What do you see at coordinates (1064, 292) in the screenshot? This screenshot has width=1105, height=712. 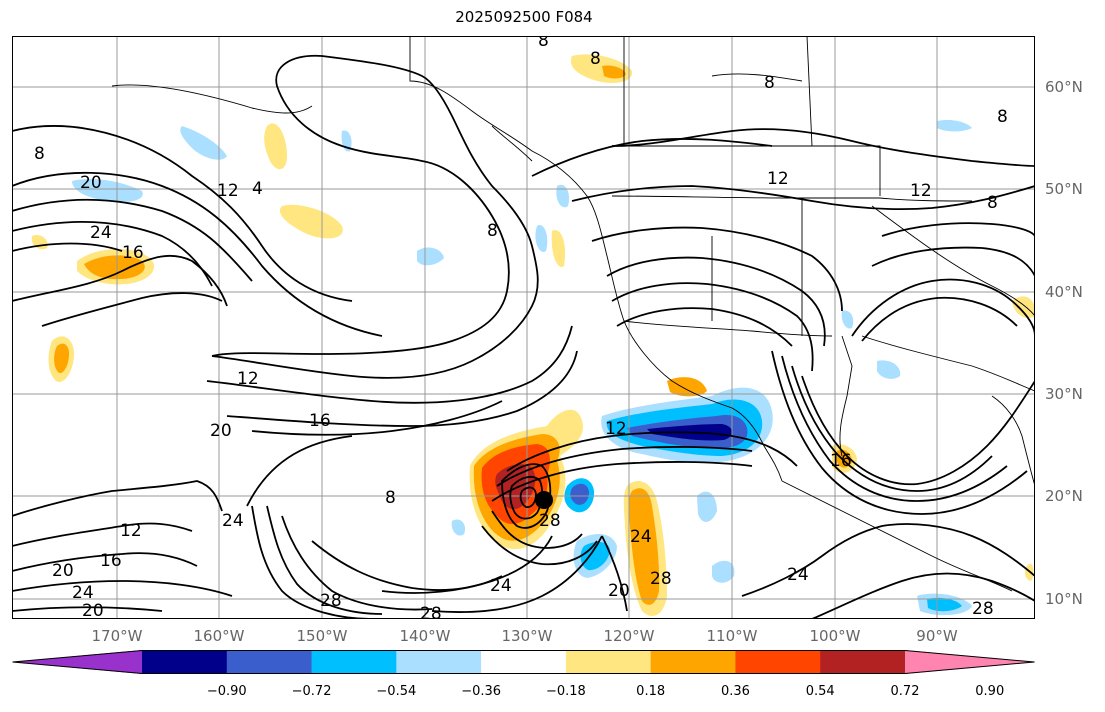 I see `lat-label-40n: 40°N` at bounding box center [1064, 292].